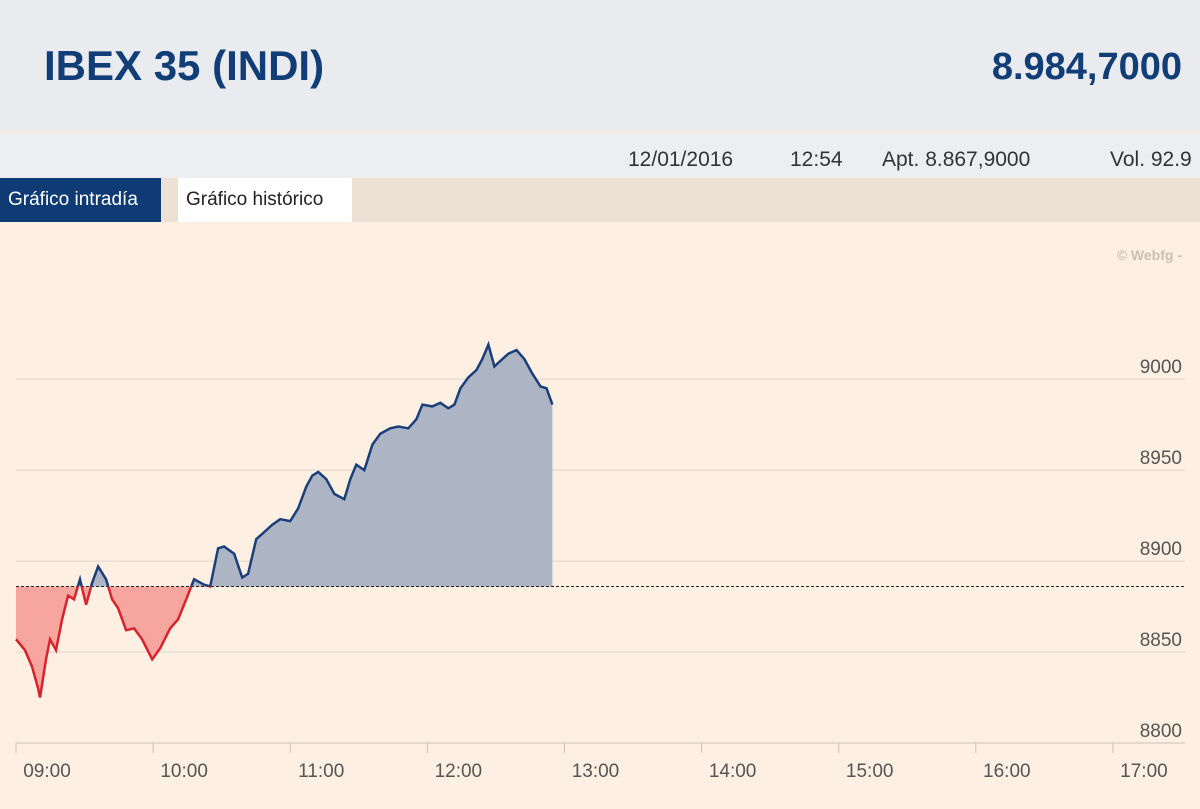  What do you see at coordinates (315, 463) in the screenshot?
I see `line-up` at bounding box center [315, 463].